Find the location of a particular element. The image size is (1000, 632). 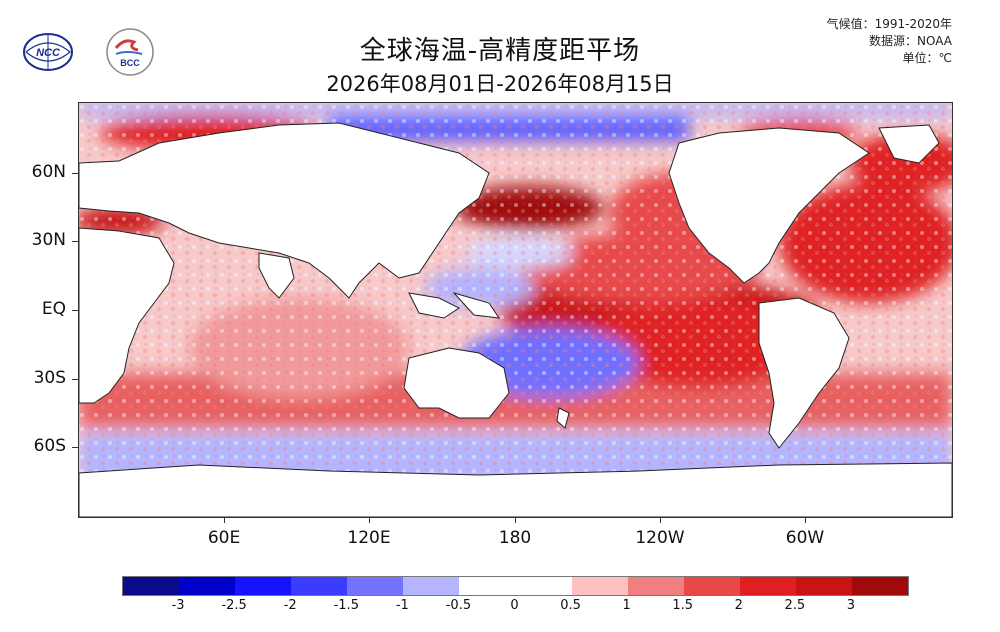

tick-60s is located at coordinates (75, 447).